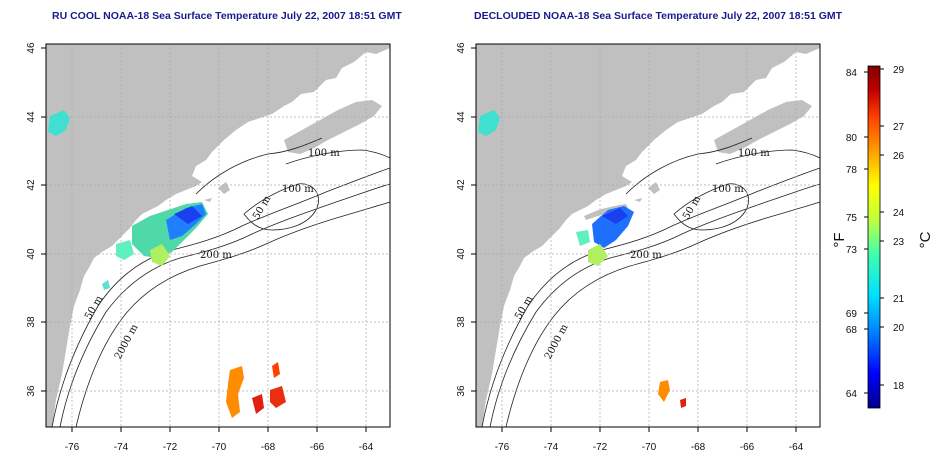 The width and height of the screenshot is (950, 475). Describe the element at coordinates (852, 330) in the screenshot. I see `f-tick-label: 68` at that location.